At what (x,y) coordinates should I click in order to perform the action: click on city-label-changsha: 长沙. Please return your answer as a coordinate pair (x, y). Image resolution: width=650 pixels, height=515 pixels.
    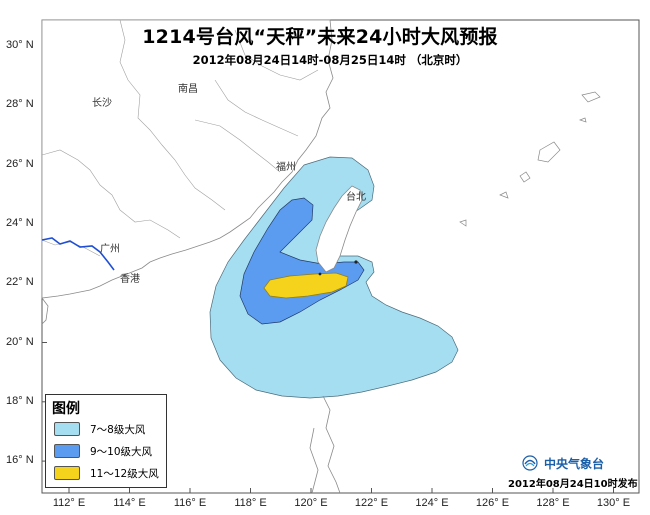
    Looking at the image, I should click on (102, 103).